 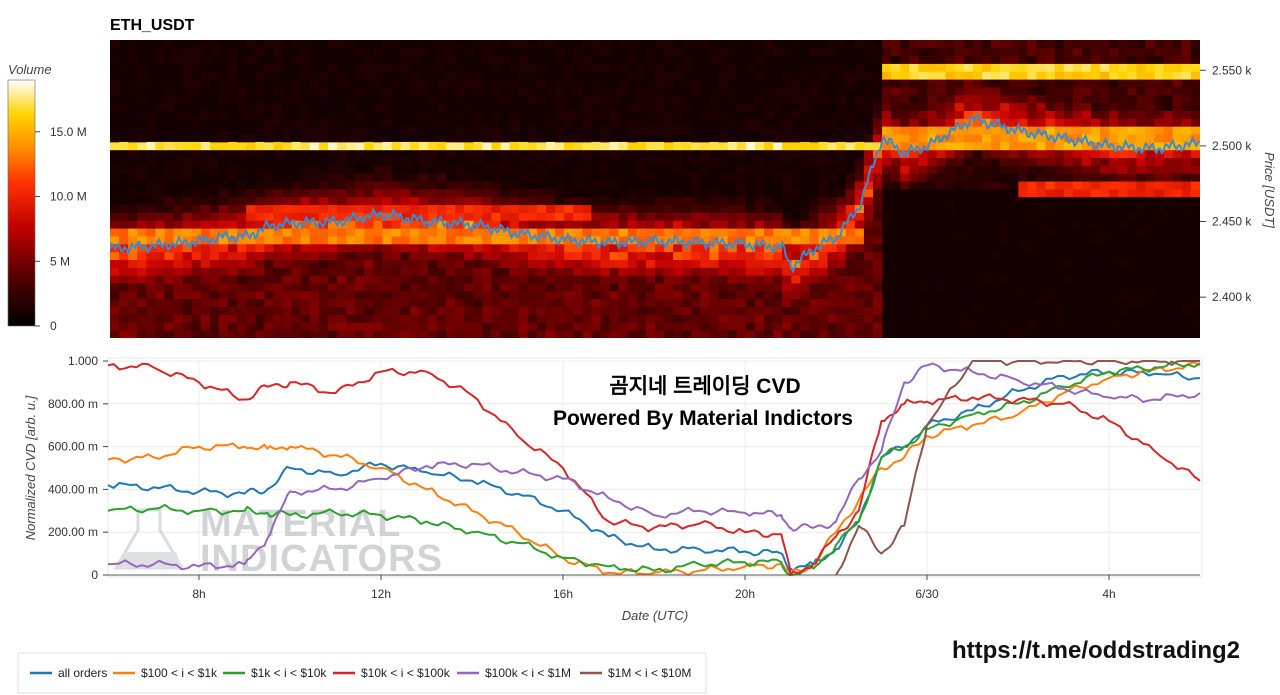 I want to click on telegram-link: https://t.me/oddstrading2, so click(x=1096, y=650).